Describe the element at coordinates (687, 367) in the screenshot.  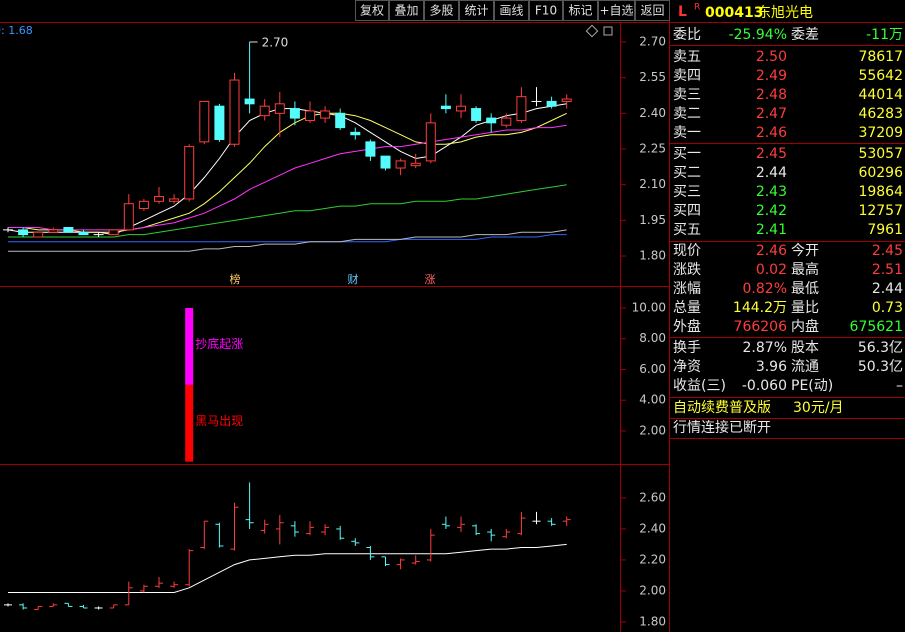
I see `quote-label: 净资` at that location.